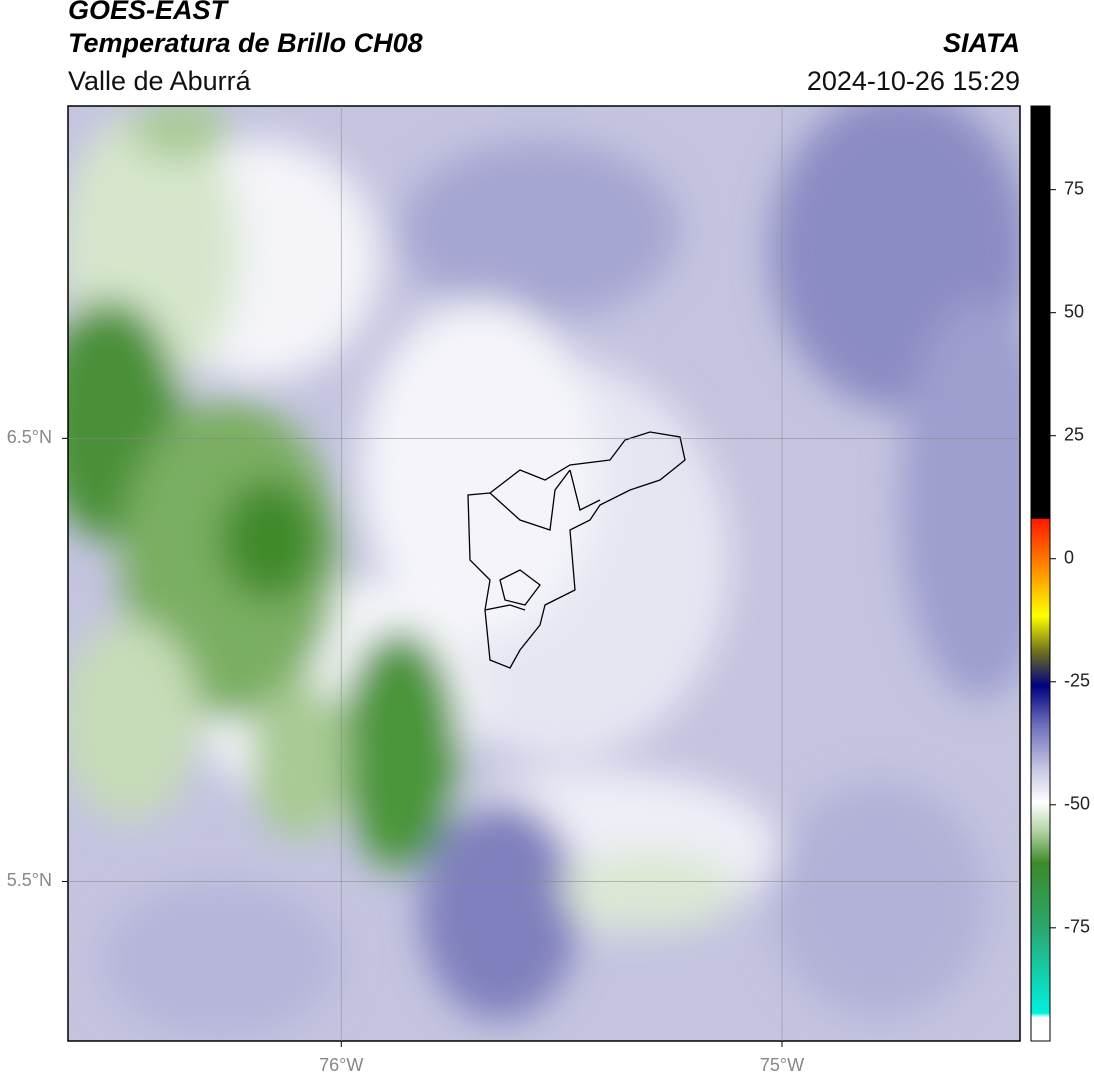 This screenshot has height=1078, width=1094. What do you see at coordinates (29, 437) in the screenshot?
I see `lat-label: 6.5°N` at bounding box center [29, 437].